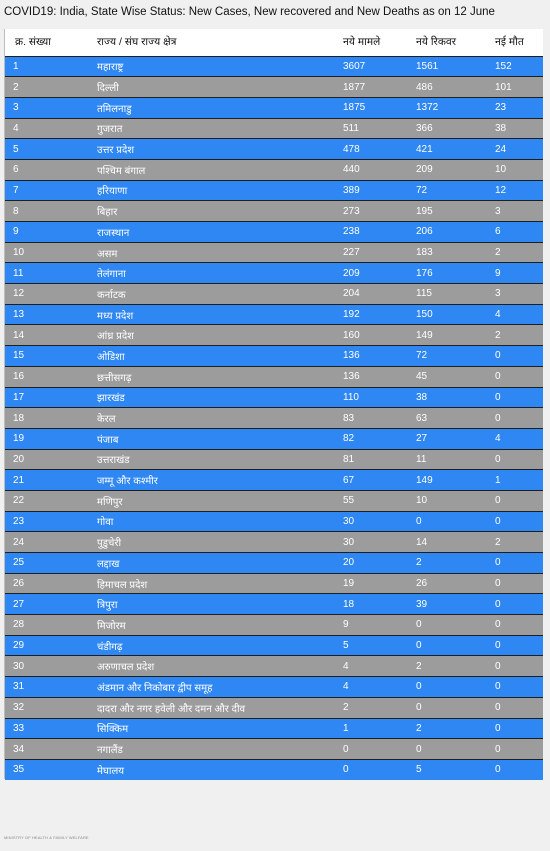 The image size is (550, 851). What do you see at coordinates (274, 335) in the screenshot?
I see `table-row: 14 आंध्र प्रदेश 160 149 2` at bounding box center [274, 335].